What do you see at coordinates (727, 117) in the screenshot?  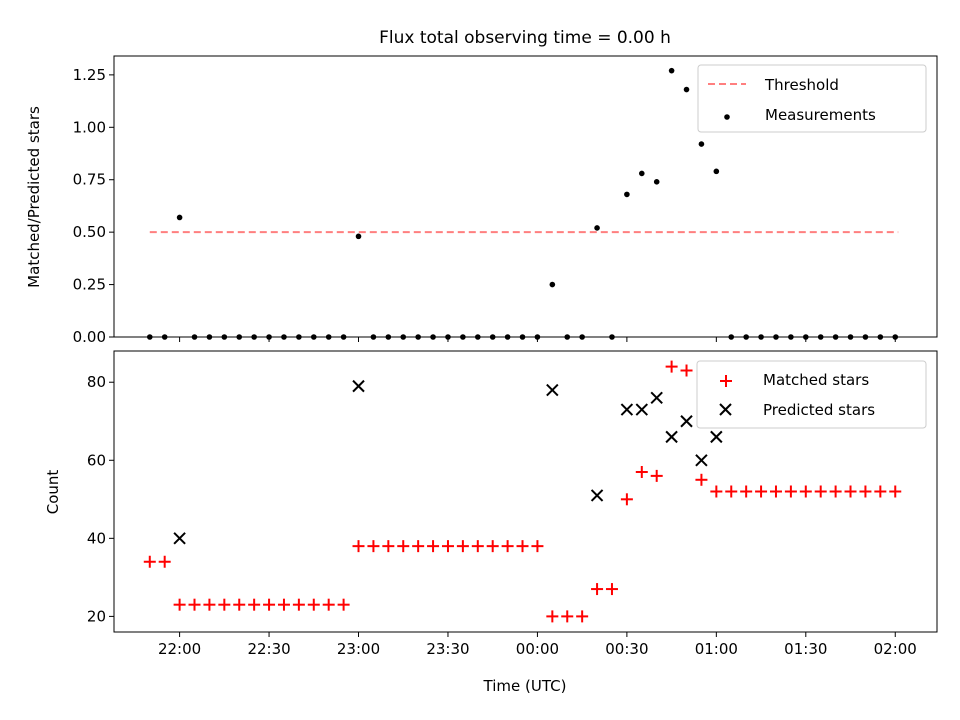 I see `measurements-legend-swatch` at bounding box center [727, 117].